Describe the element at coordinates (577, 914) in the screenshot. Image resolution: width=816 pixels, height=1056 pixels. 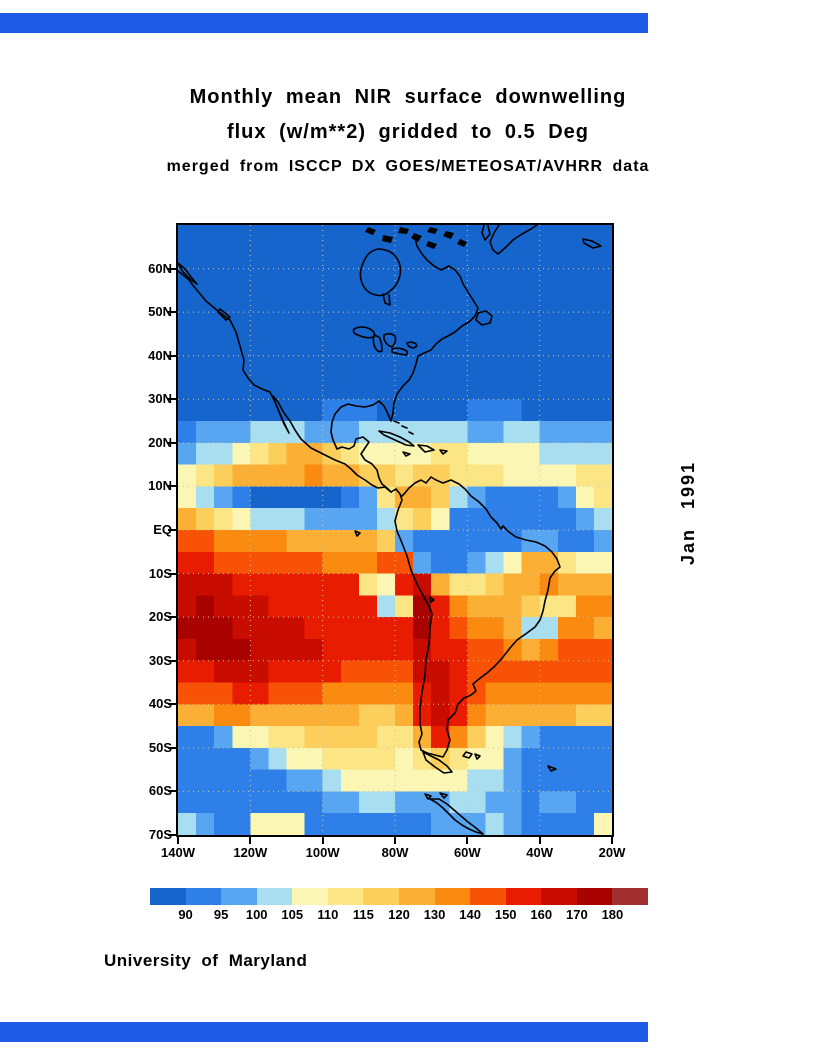
I see `colorbar-tick-label: 170` at that location.